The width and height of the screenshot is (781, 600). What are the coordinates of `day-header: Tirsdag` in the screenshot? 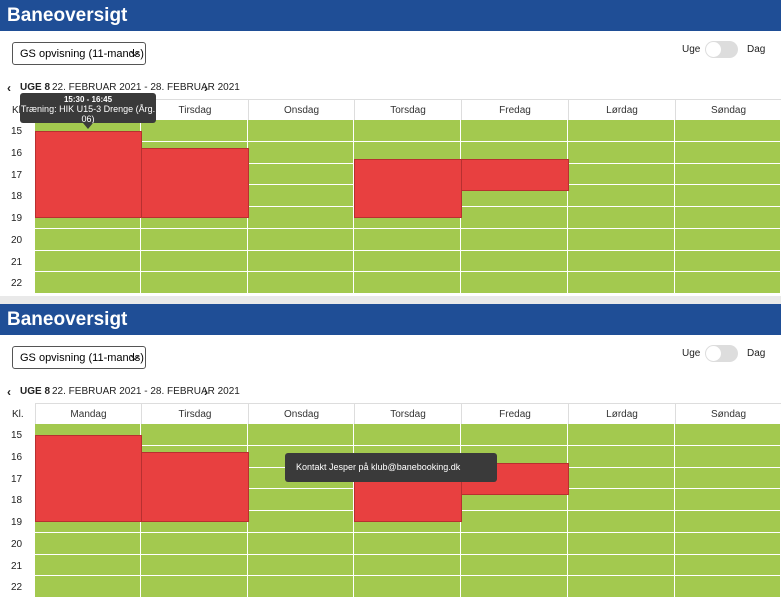 It's located at (194, 109).